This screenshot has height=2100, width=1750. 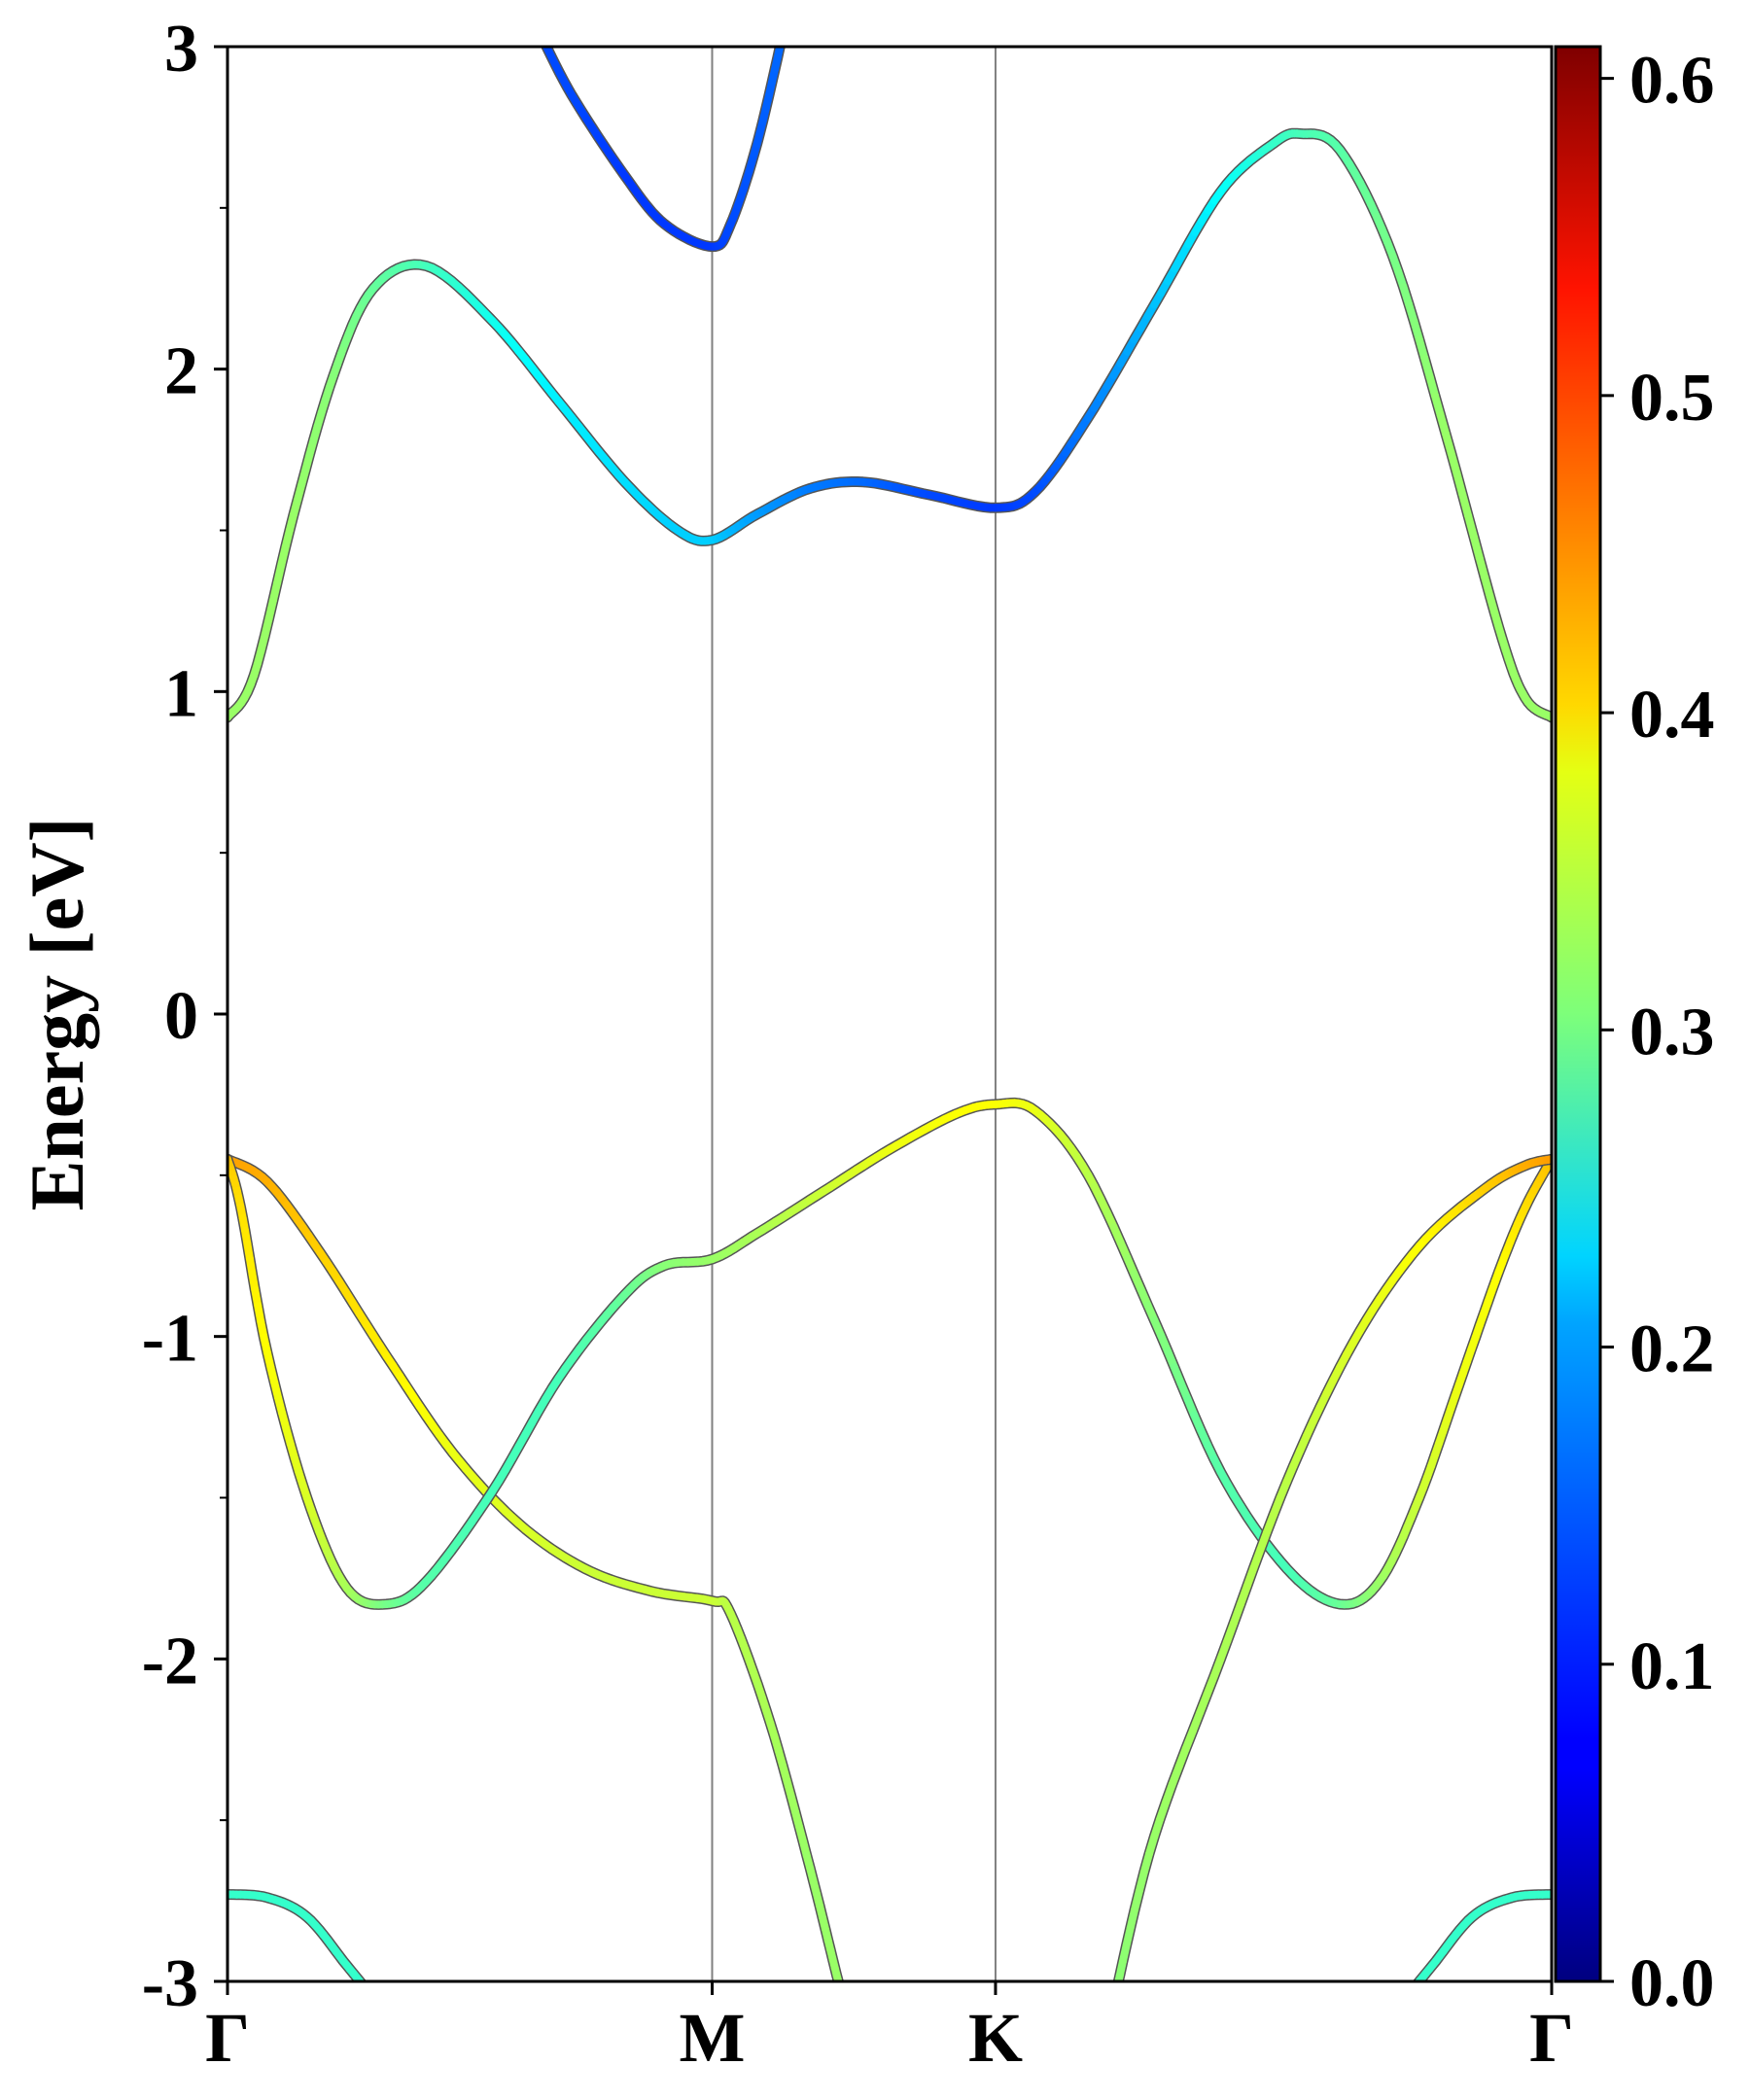 What do you see at coordinates (170, 1661) in the screenshot?
I see `y-tick-label: -2` at bounding box center [170, 1661].